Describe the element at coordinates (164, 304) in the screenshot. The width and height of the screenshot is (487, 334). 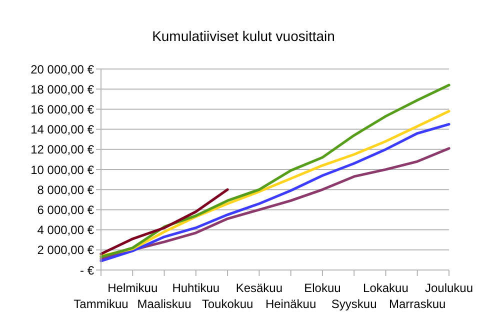
I see `x-tick-label: Maaliskuu` at that location.